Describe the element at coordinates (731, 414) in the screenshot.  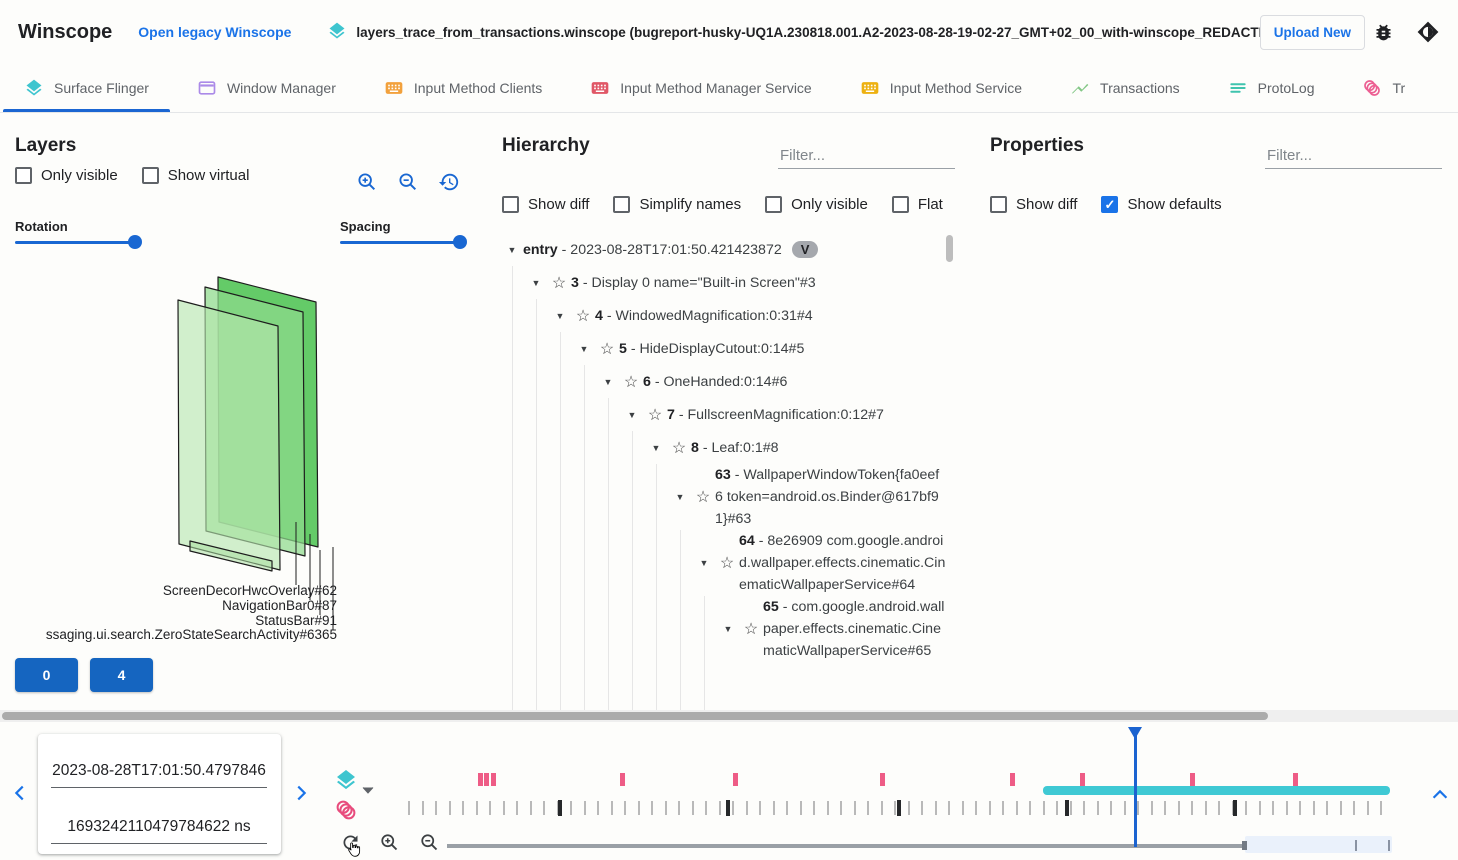
I see `tree-node-7: ▼ ☆ 7 - FullscreenMagnification:0:12#7` at that location.